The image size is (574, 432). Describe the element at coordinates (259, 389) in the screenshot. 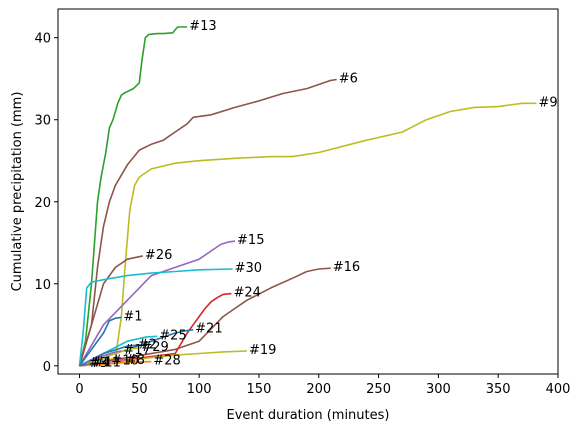

I see `x-tick-label: 150` at that location.